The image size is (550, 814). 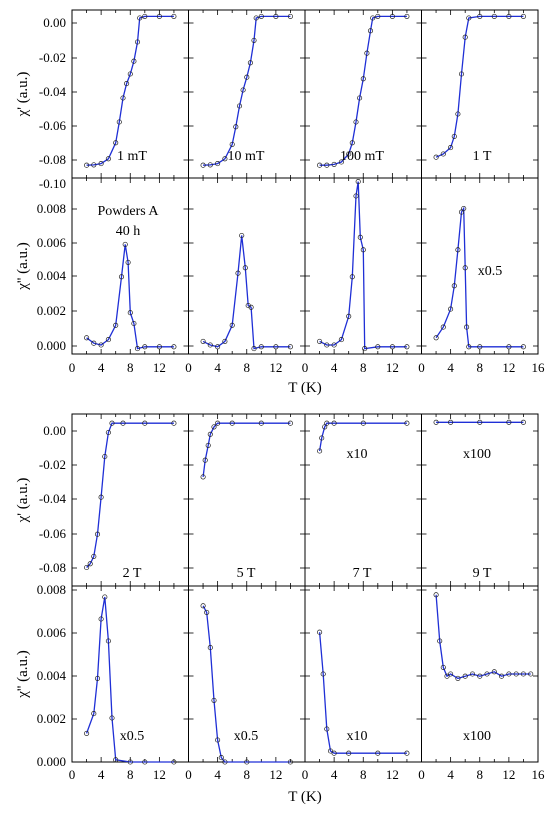 What do you see at coordinates (23, 266) in the screenshot?
I see `chi-imag-axis-label: χ'' (a.u.)` at bounding box center [23, 266].